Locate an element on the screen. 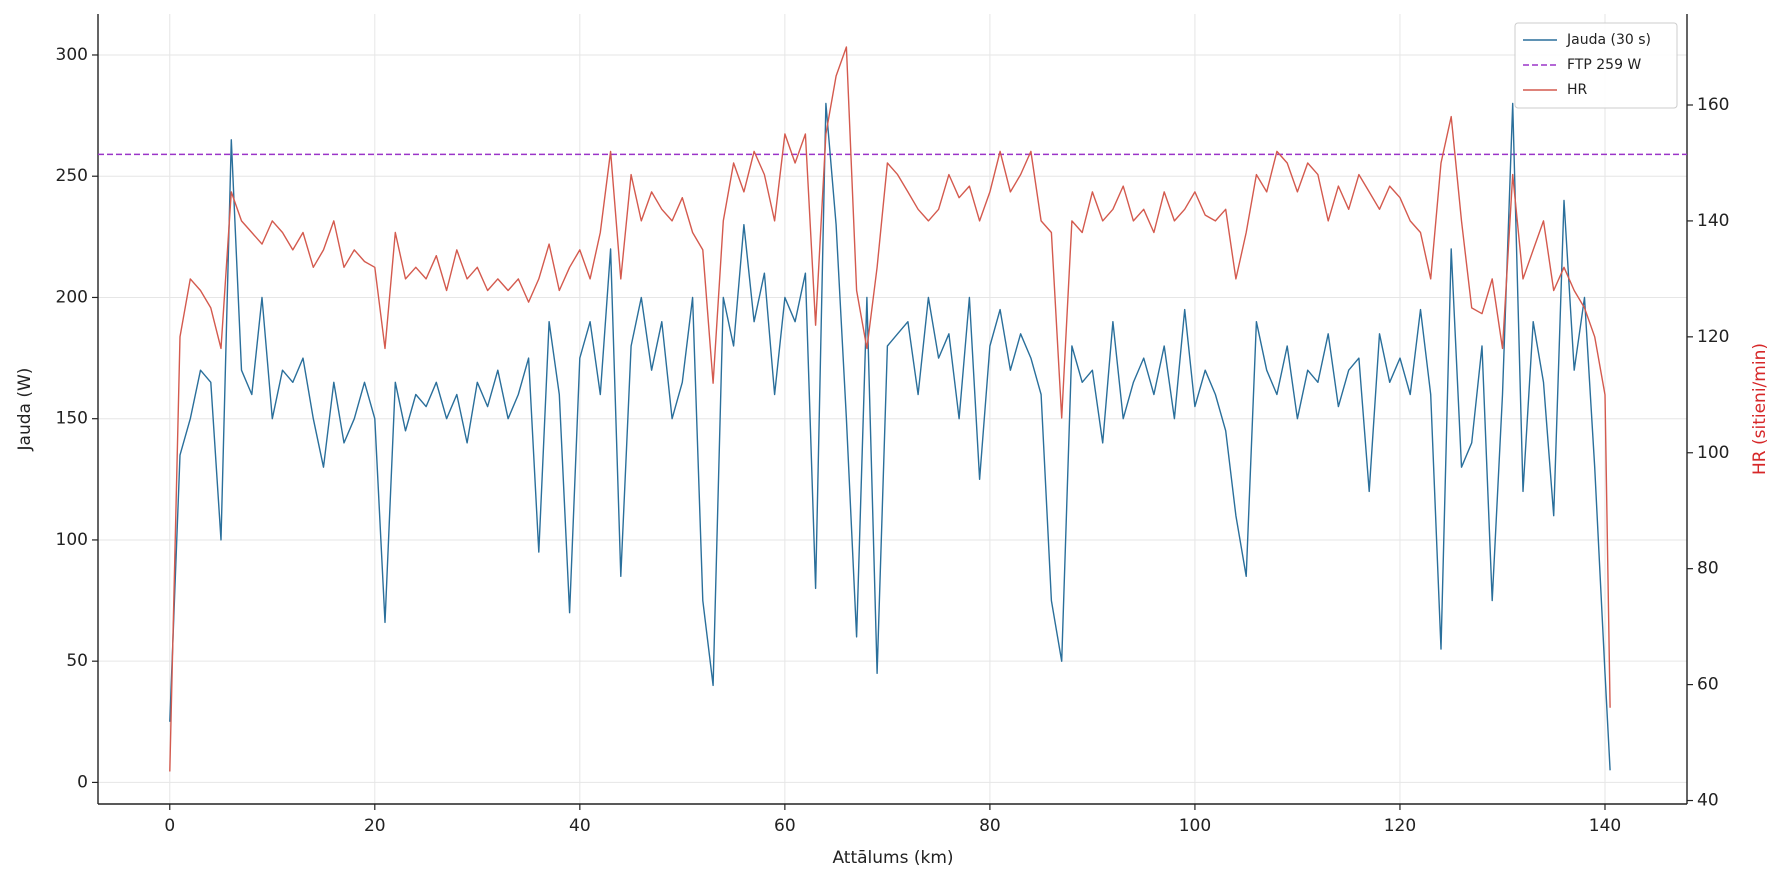 The image size is (1785, 885). legend-box is located at coordinates (1596, 65).